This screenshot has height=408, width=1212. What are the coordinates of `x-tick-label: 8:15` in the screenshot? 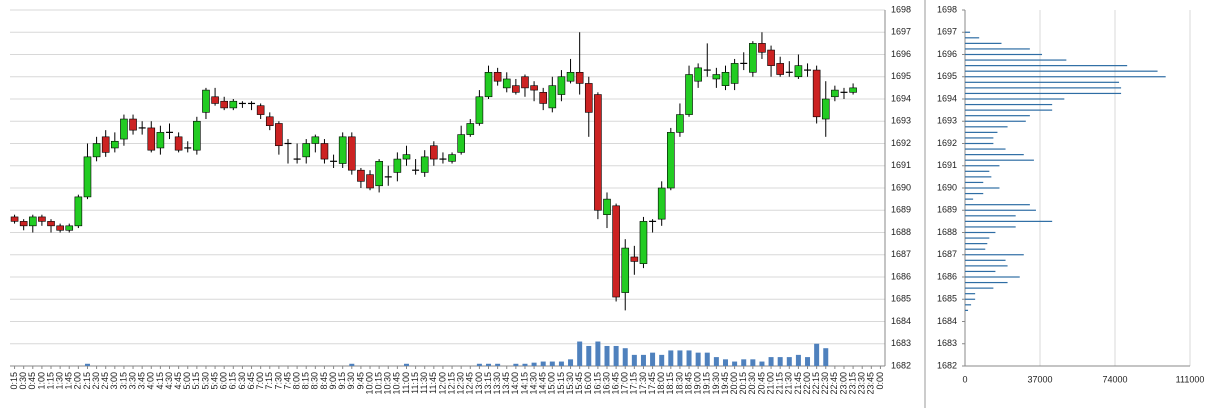 It's located at (306, 381).